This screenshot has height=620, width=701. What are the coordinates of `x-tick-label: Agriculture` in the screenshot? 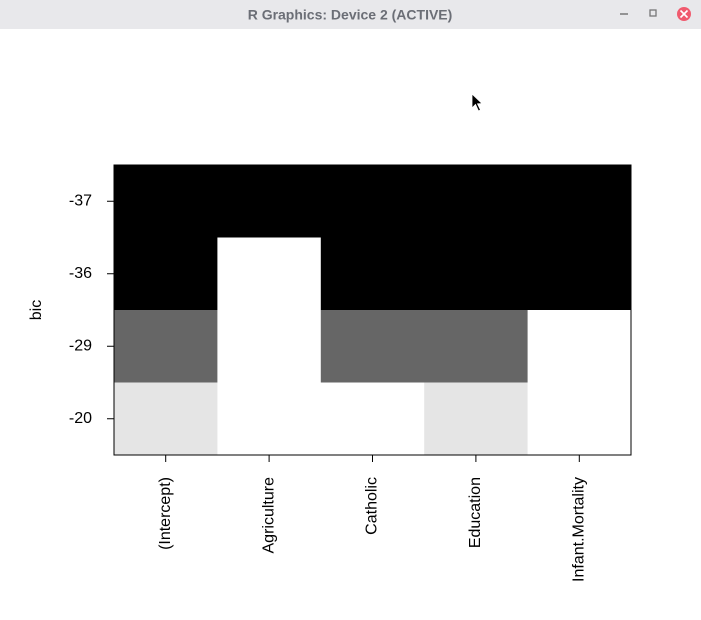 It's located at (268, 515).